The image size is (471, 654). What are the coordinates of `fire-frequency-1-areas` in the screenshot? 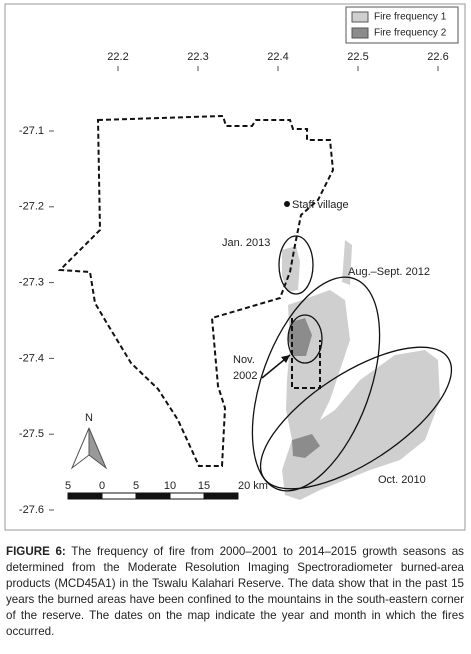 It's located at (361, 370).